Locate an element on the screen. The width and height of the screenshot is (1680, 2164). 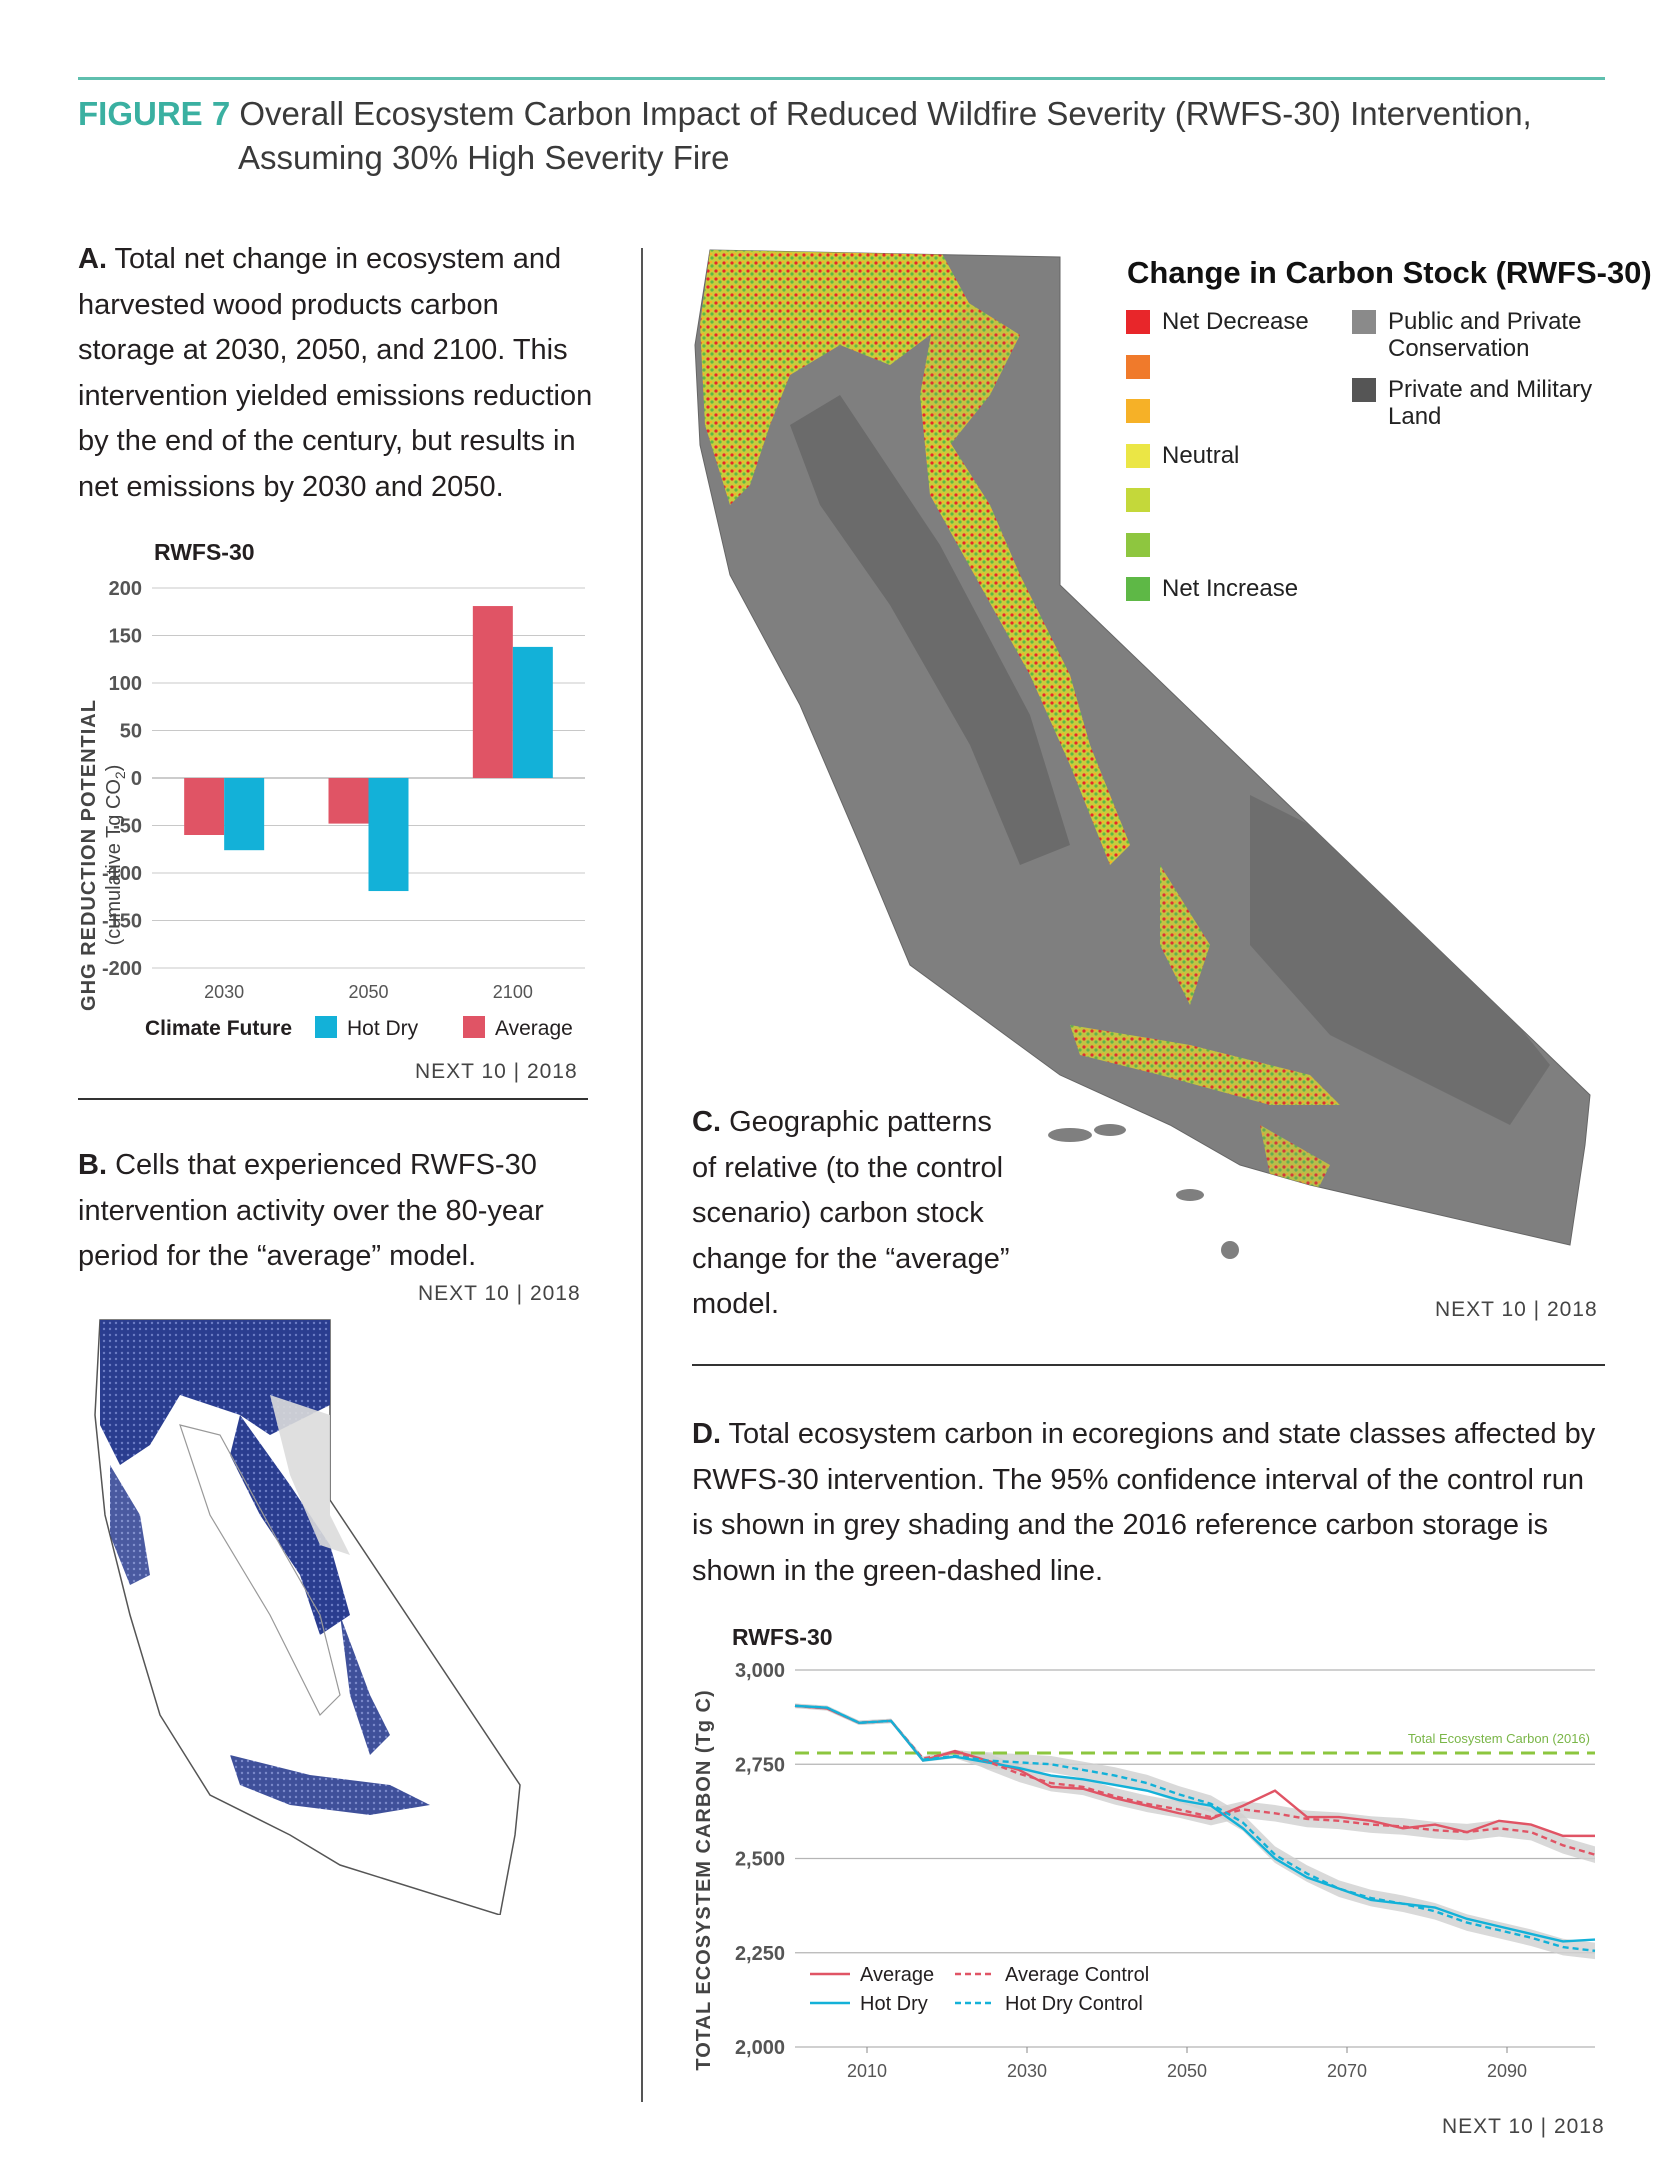
line-chart-y-ticks: 3,000 2,750 2,500 2,250 2,000 is located at coordinates (760, 1859).